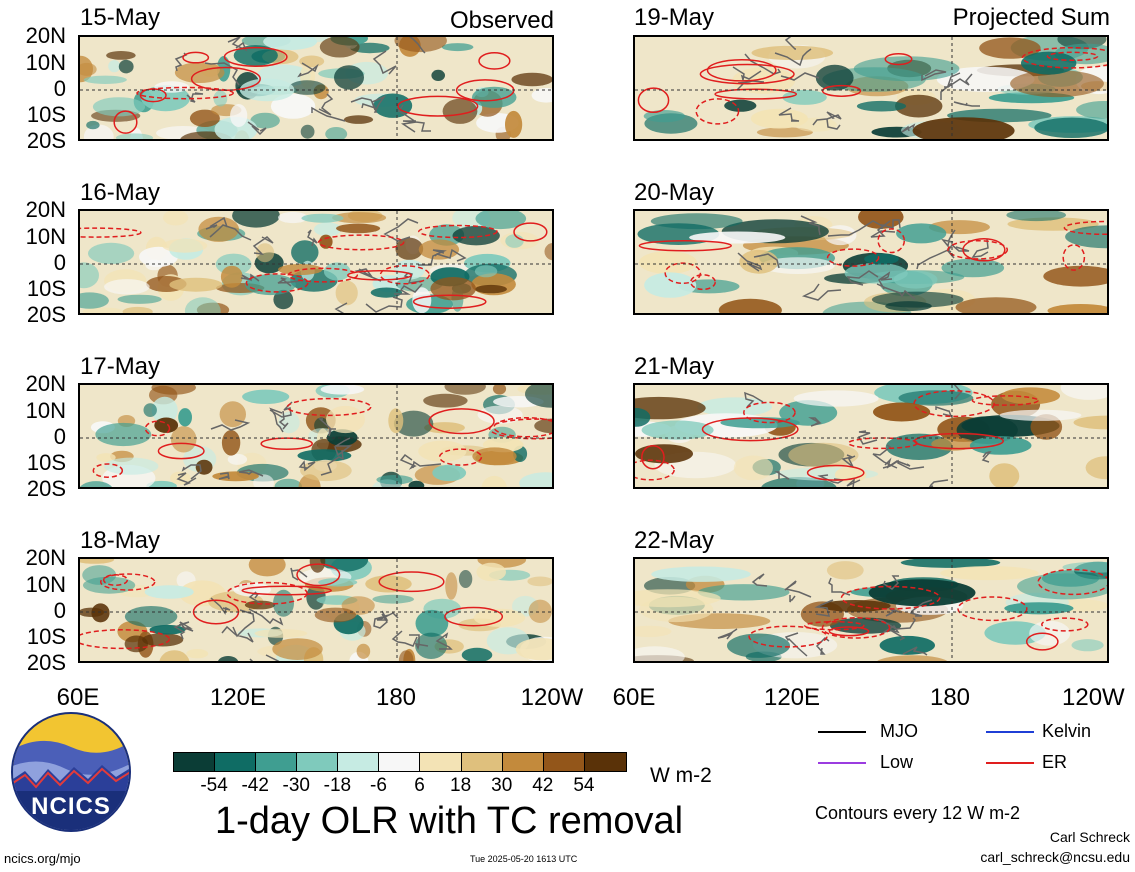 The height and width of the screenshot is (872, 1135). Describe the element at coordinates (502, 785) in the screenshot. I see `colorbar-tick: 30` at that location.